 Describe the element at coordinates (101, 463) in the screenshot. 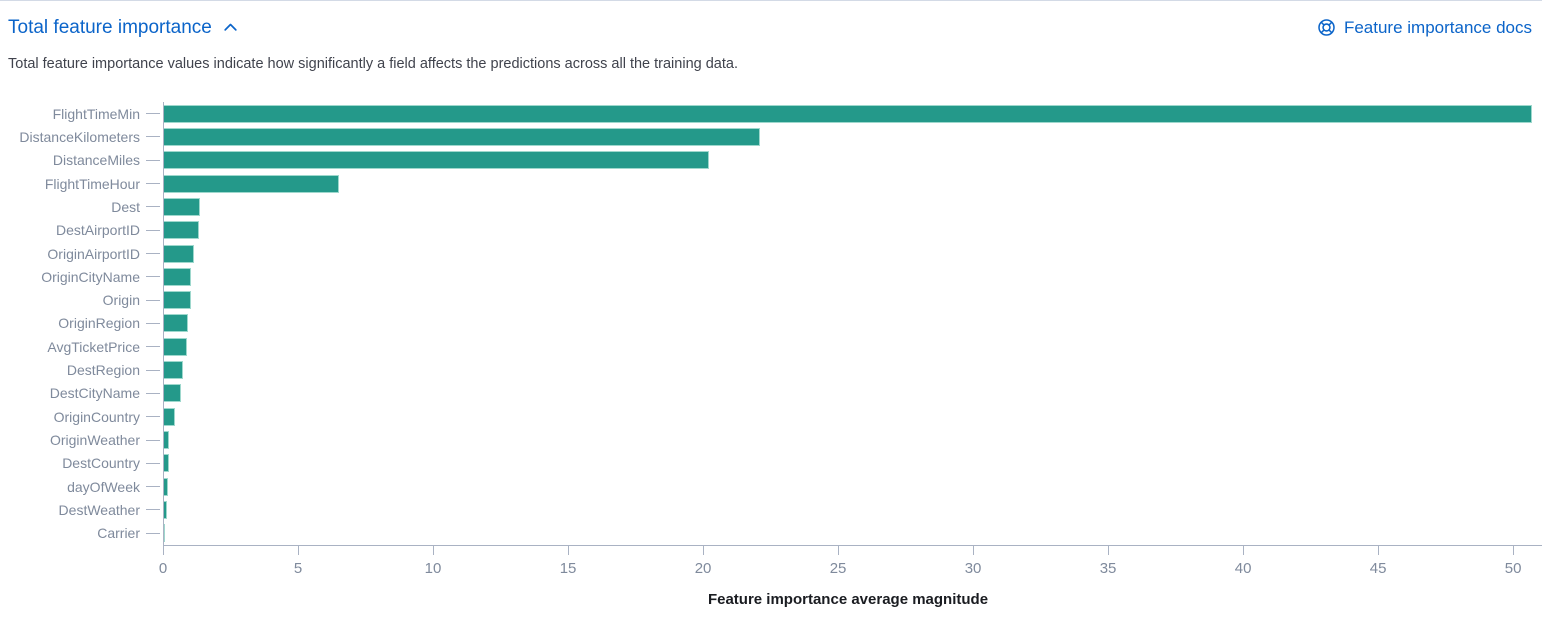

I see `y-axis-label: DestCountry` at that location.